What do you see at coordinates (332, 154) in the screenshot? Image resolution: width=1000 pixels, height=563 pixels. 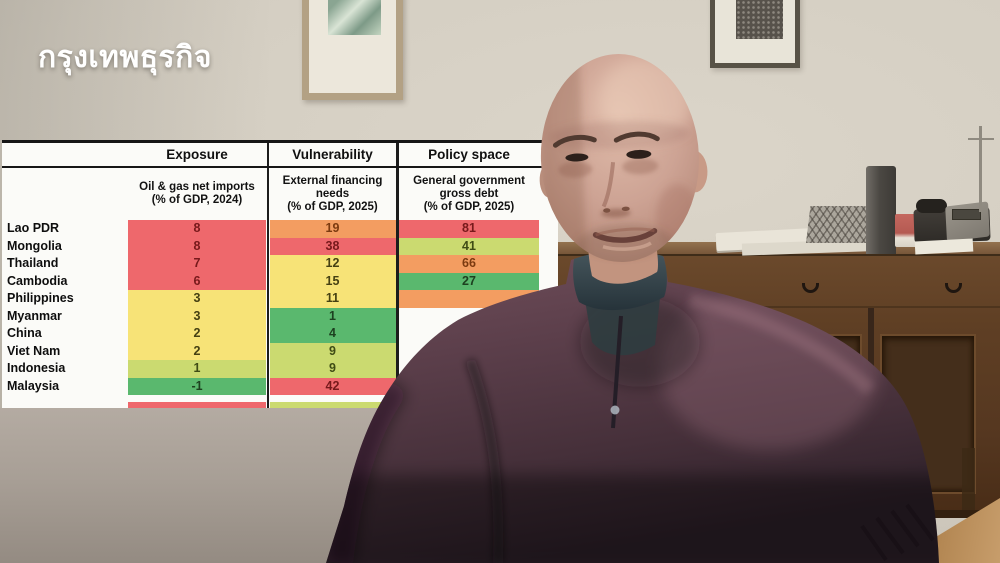 I see `column-group-header: Vulnerability` at bounding box center [332, 154].